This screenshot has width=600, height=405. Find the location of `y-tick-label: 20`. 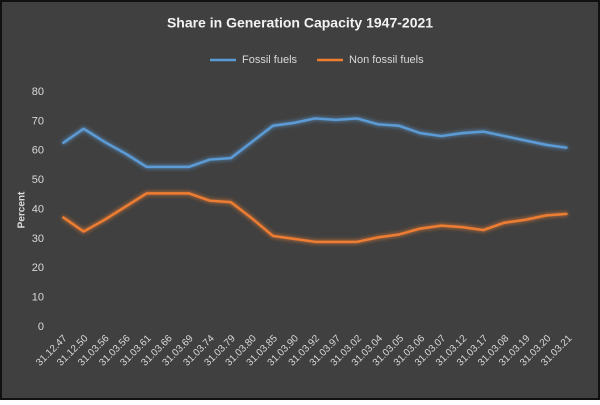

y-tick-label: 20 is located at coordinates (38, 268).